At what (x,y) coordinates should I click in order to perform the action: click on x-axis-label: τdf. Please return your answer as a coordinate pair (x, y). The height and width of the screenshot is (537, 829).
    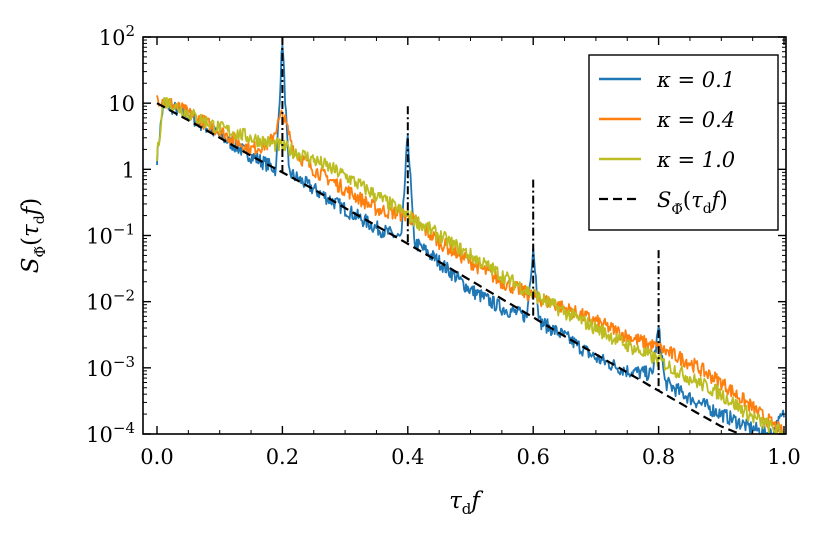
    Looking at the image, I should click on (466, 503).